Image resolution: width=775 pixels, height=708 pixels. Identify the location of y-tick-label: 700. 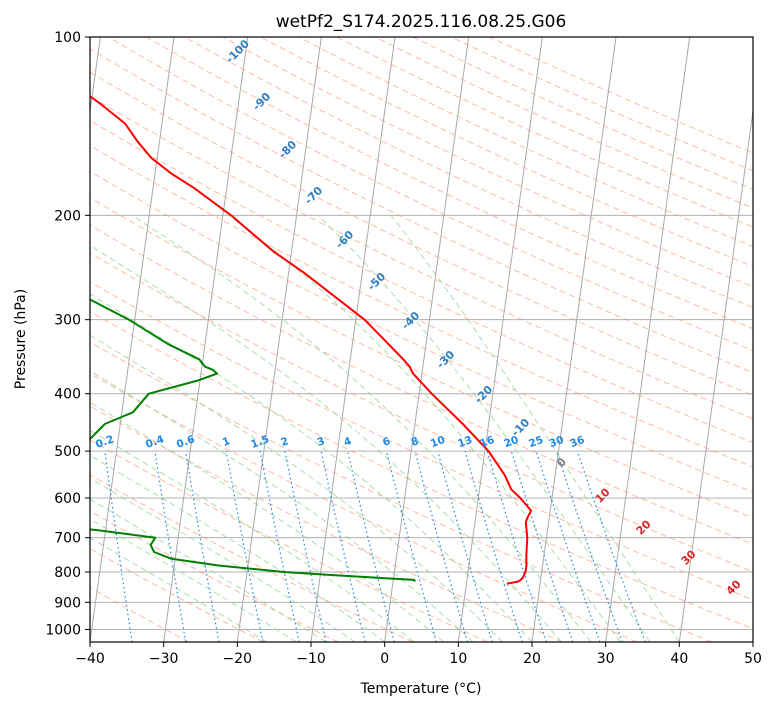
(67, 539).